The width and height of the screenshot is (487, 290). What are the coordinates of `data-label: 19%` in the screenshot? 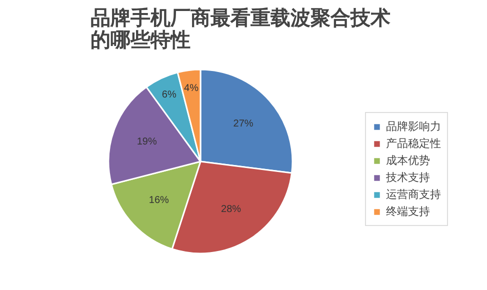 It's located at (146, 142).